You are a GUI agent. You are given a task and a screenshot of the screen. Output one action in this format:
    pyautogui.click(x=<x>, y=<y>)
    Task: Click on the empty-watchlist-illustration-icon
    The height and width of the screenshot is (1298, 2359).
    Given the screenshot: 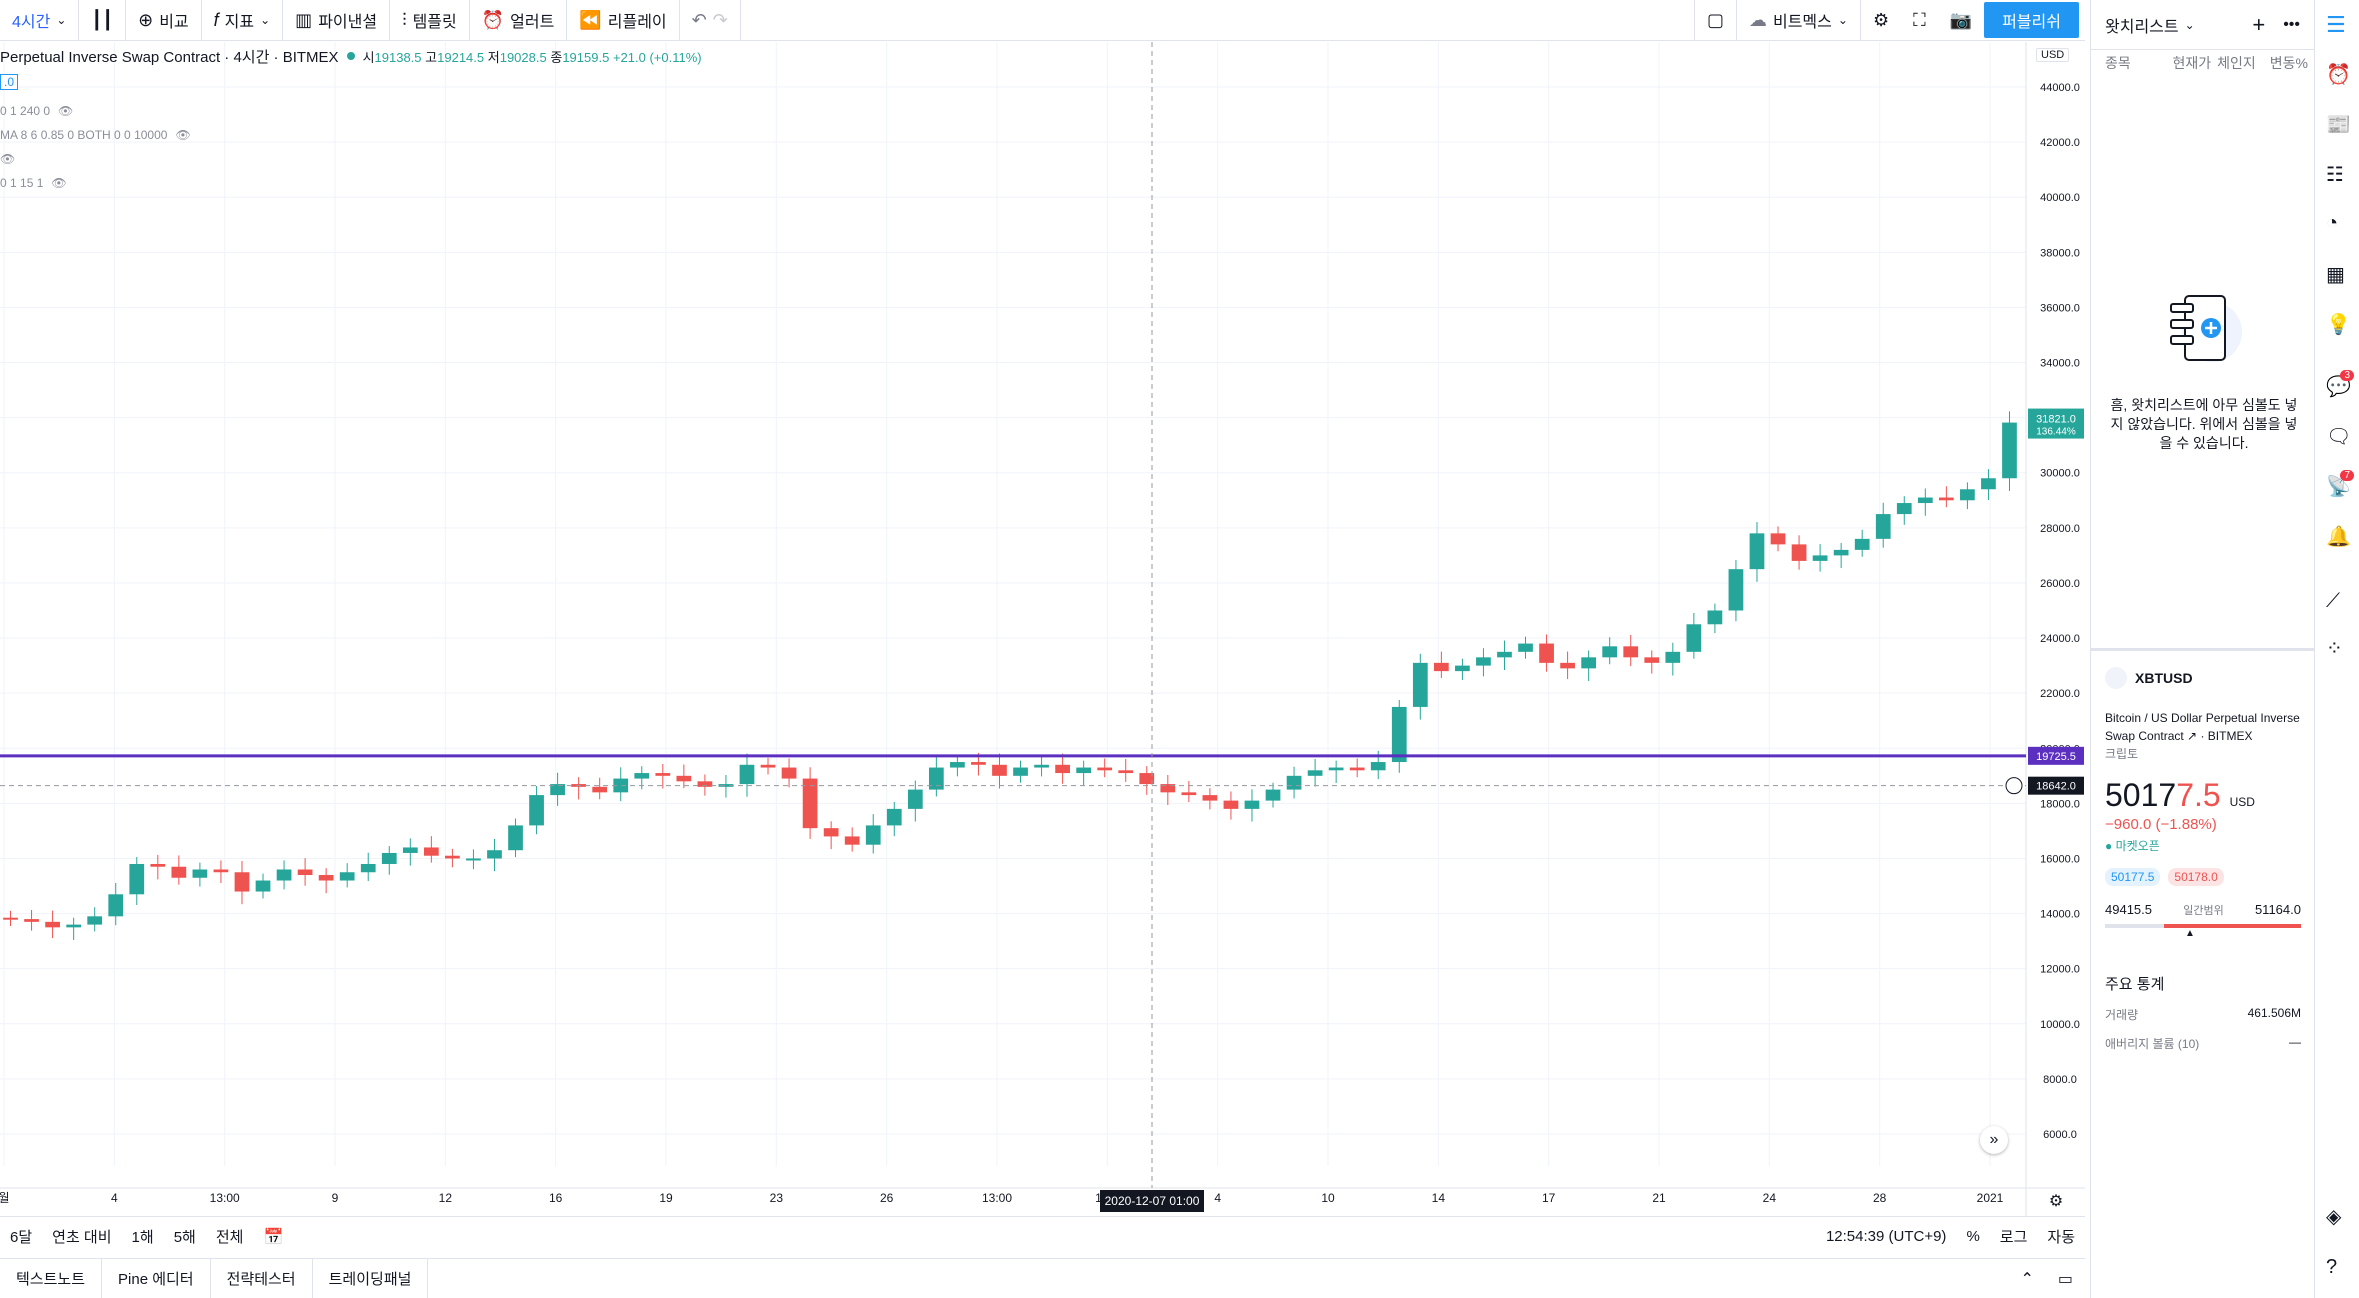 What is the action you would take?
    pyautogui.click(x=2206, y=328)
    